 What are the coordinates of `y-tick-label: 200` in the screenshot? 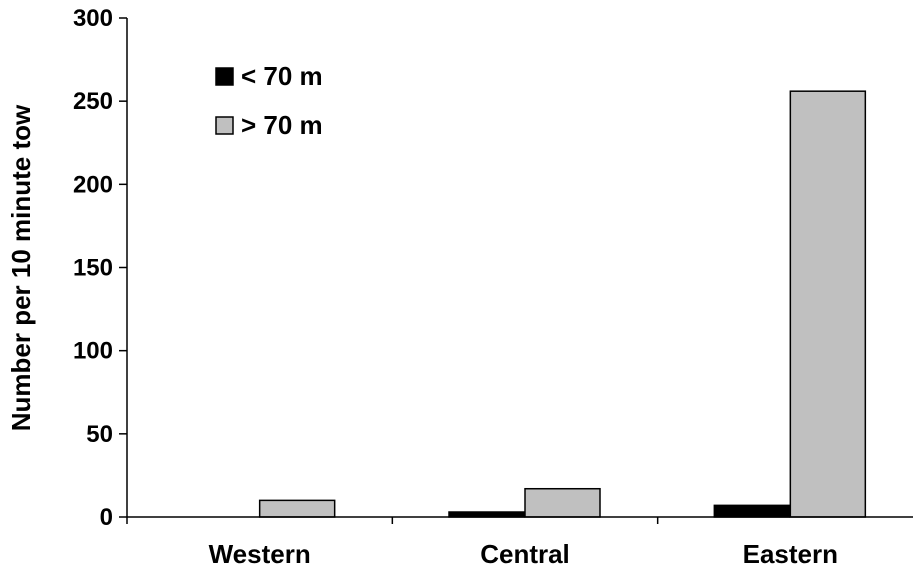 It's located at (93, 184).